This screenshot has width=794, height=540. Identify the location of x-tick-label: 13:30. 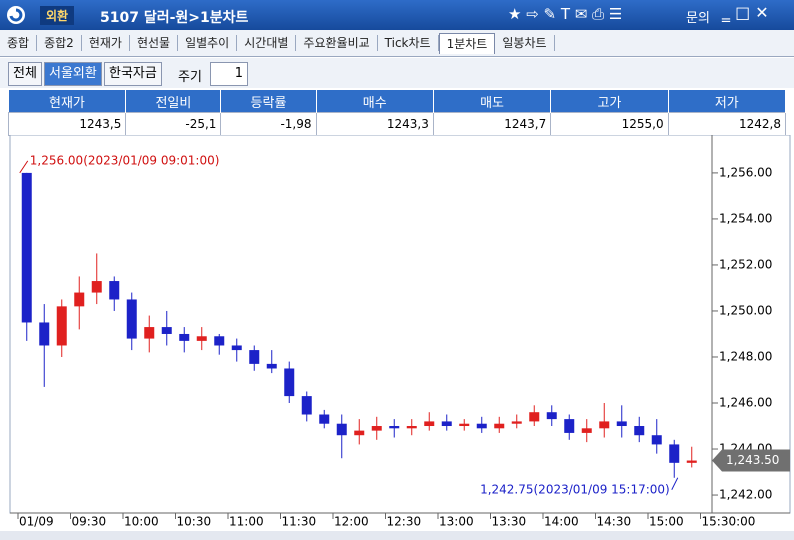
(509, 522).